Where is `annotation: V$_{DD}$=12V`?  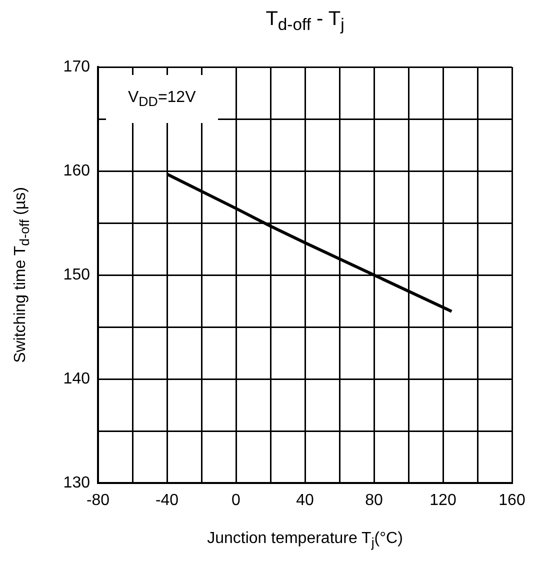 annotation: V$_{DD}$=12V is located at coordinates (162, 99).